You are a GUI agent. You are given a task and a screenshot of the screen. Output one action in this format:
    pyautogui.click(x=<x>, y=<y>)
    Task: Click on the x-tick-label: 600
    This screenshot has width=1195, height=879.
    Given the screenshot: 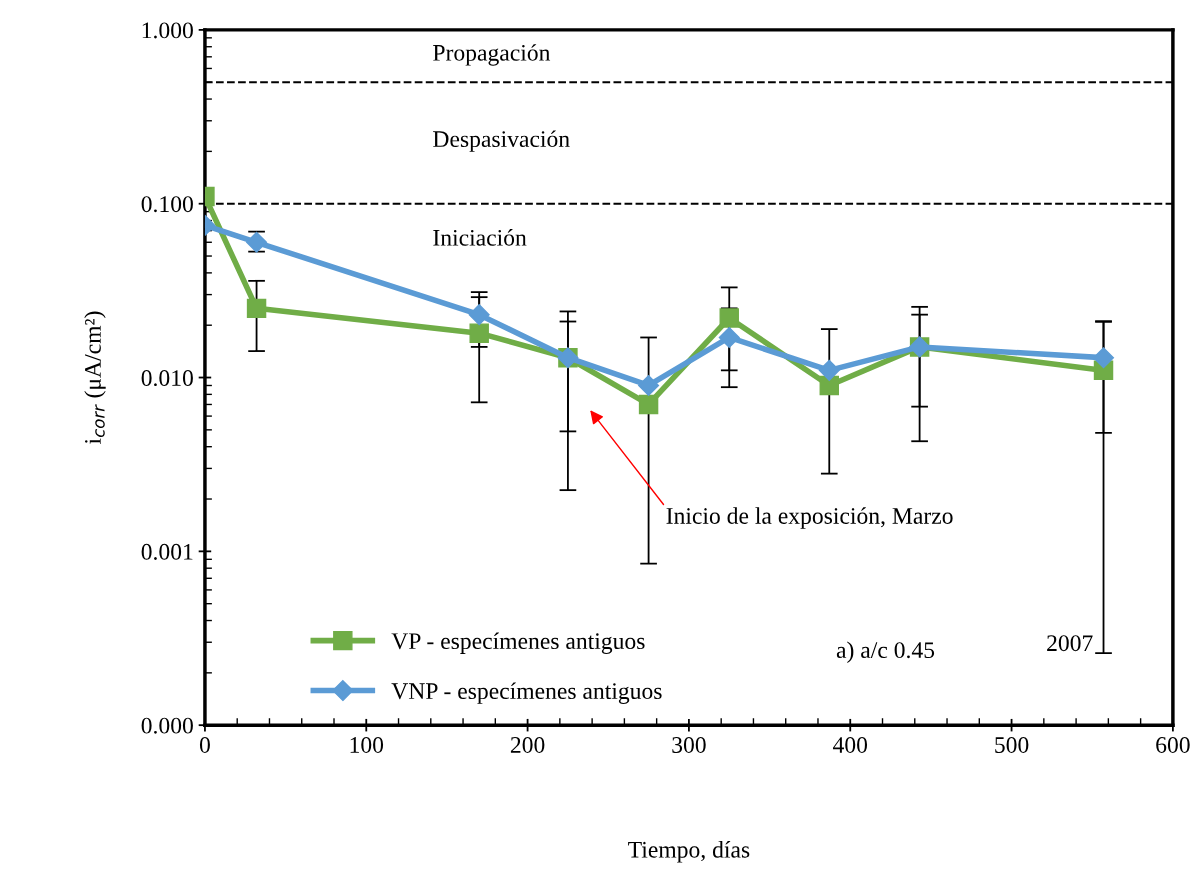 What is the action you would take?
    pyautogui.click(x=1173, y=744)
    